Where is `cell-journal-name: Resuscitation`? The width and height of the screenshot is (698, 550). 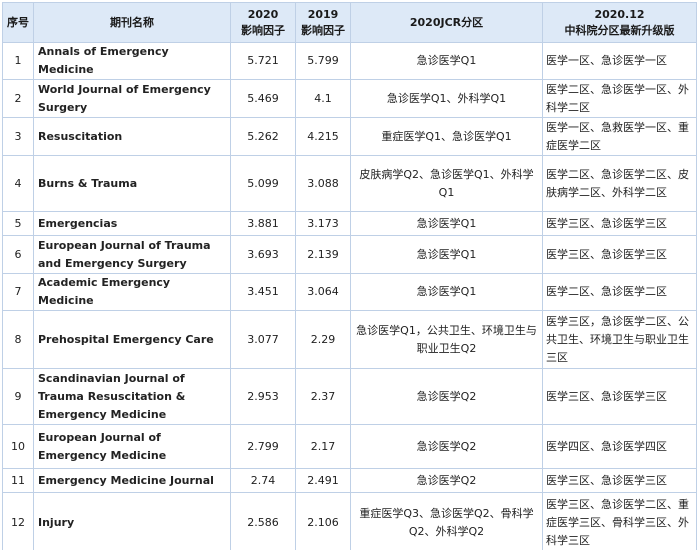
cell-journal-name: Resuscitation is located at coordinates (132, 136).